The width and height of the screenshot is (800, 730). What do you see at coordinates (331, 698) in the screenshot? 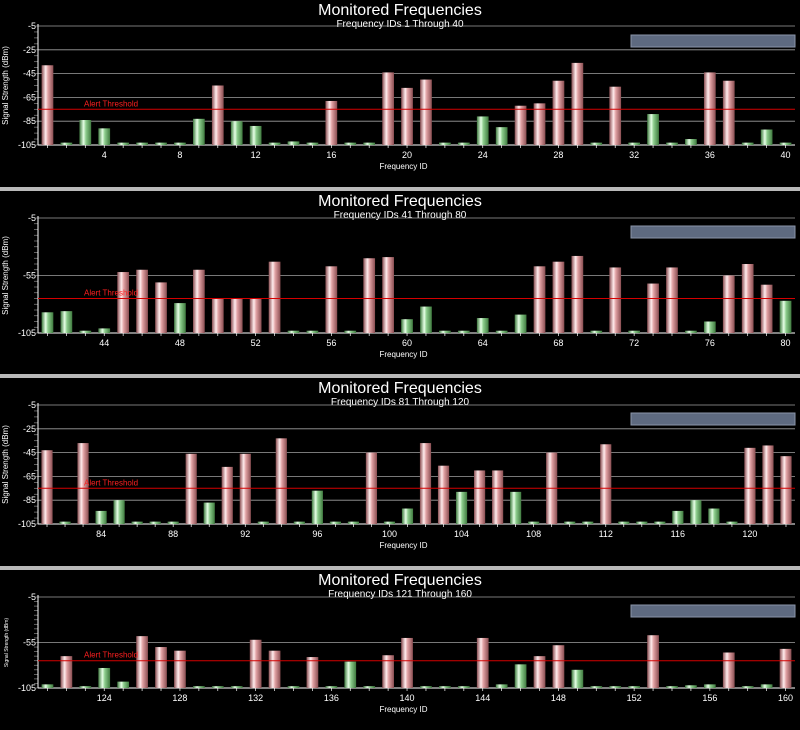
I see `x-tick-label: 136` at bounding box center [331, 698].